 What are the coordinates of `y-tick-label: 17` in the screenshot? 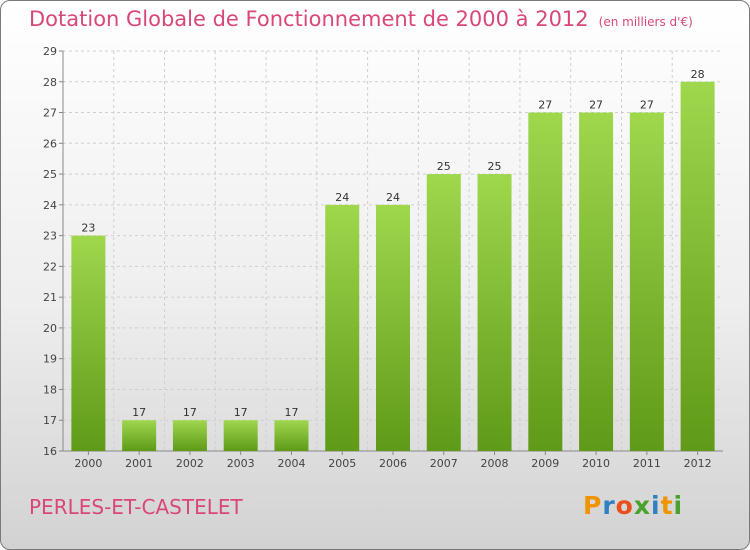 It's located at (50, 420).